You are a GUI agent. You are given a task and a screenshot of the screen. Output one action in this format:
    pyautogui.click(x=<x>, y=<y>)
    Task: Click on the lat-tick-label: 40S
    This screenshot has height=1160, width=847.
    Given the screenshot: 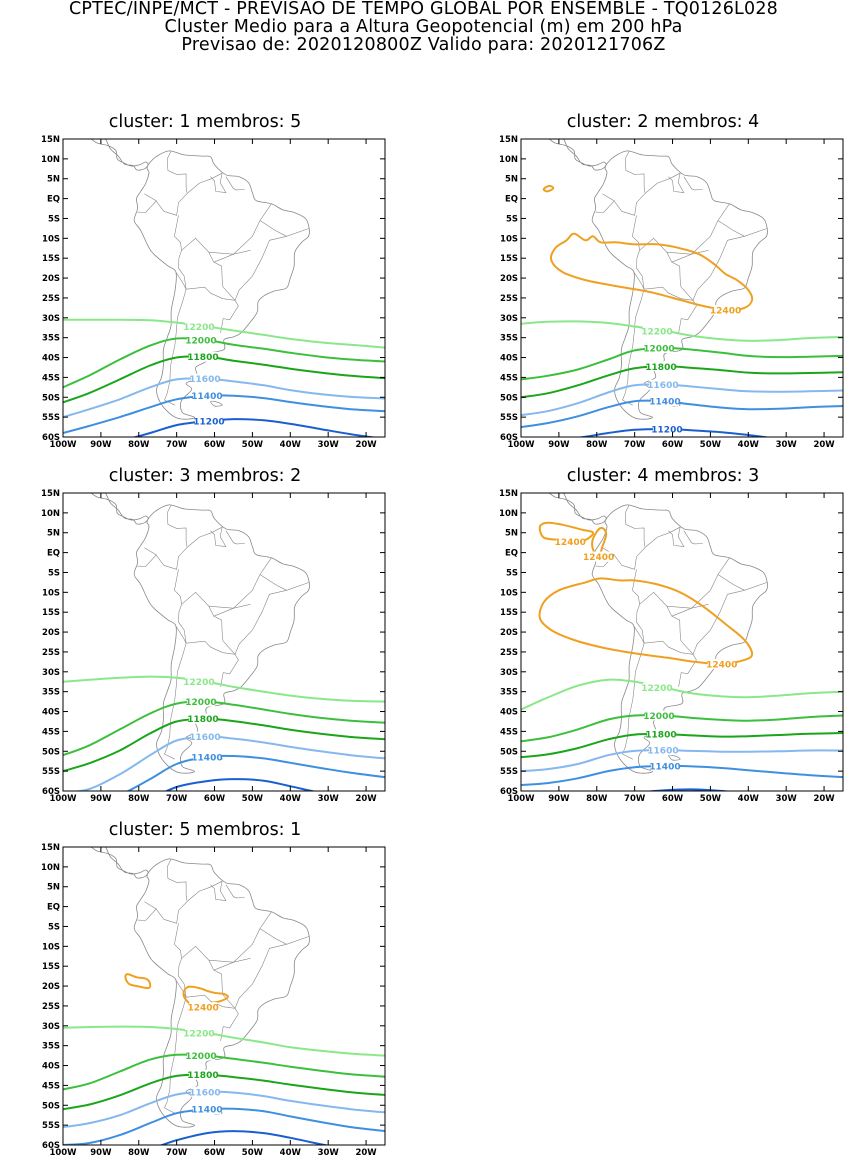 What is the action you would take?
    pyautogui.click(x=51, y=1067)
    